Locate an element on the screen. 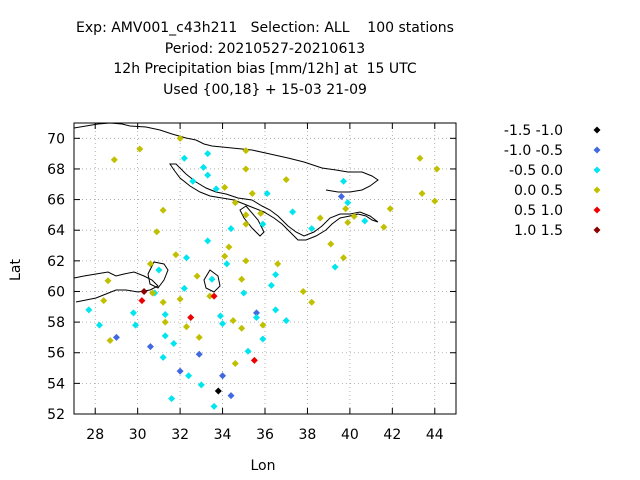  lake-ladoga is located at coordinates (158, 275).